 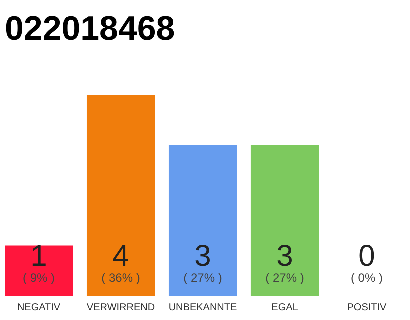 I want to click on x-tick-label: NEGATIV, so click(x=39, y=308).